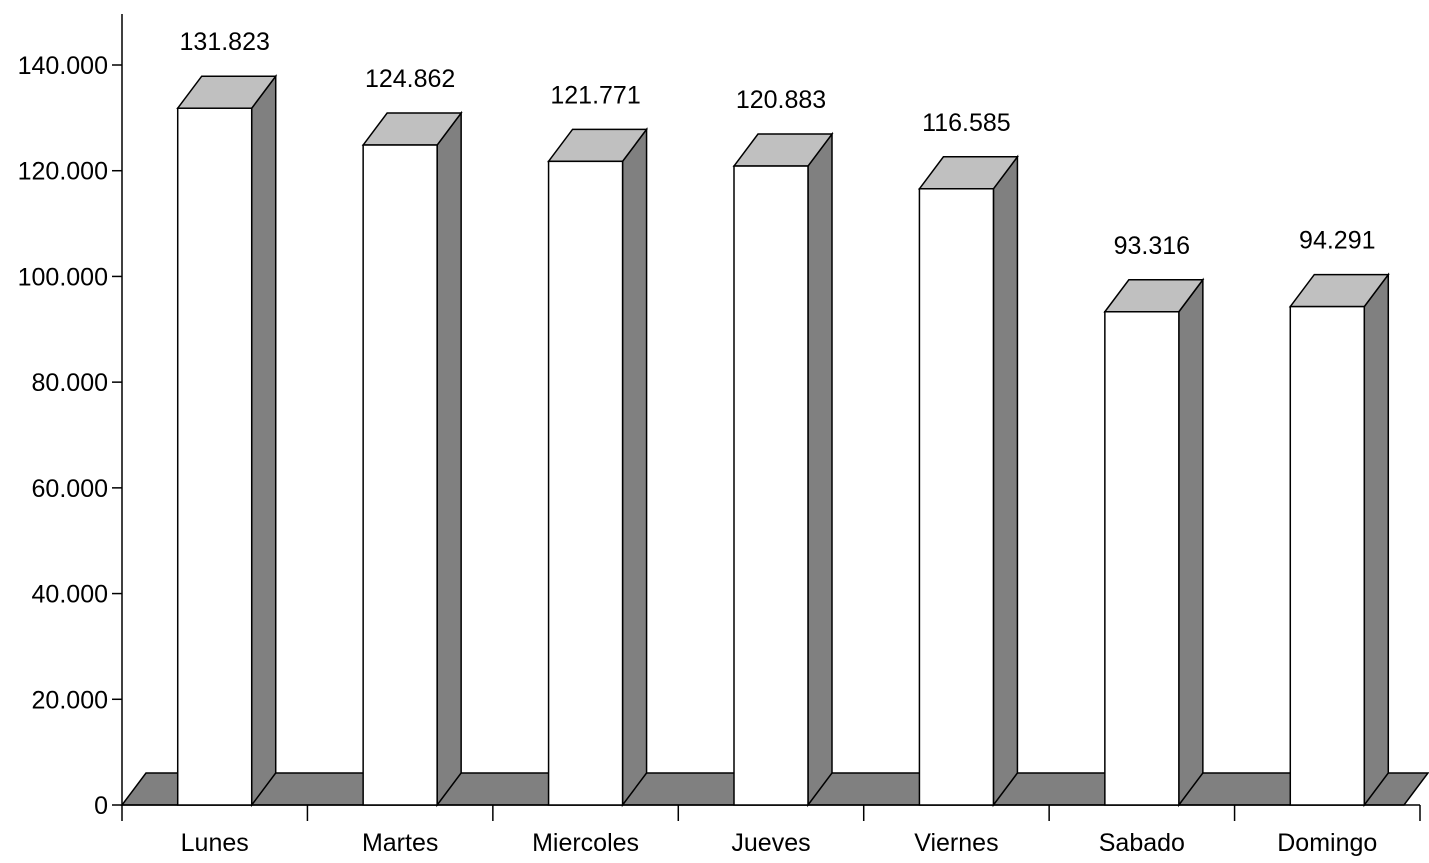 Image resolution: width=1429 pixels, height=863 pixels. I want to click on y-tick-label: 20.000, so click(70, 700).